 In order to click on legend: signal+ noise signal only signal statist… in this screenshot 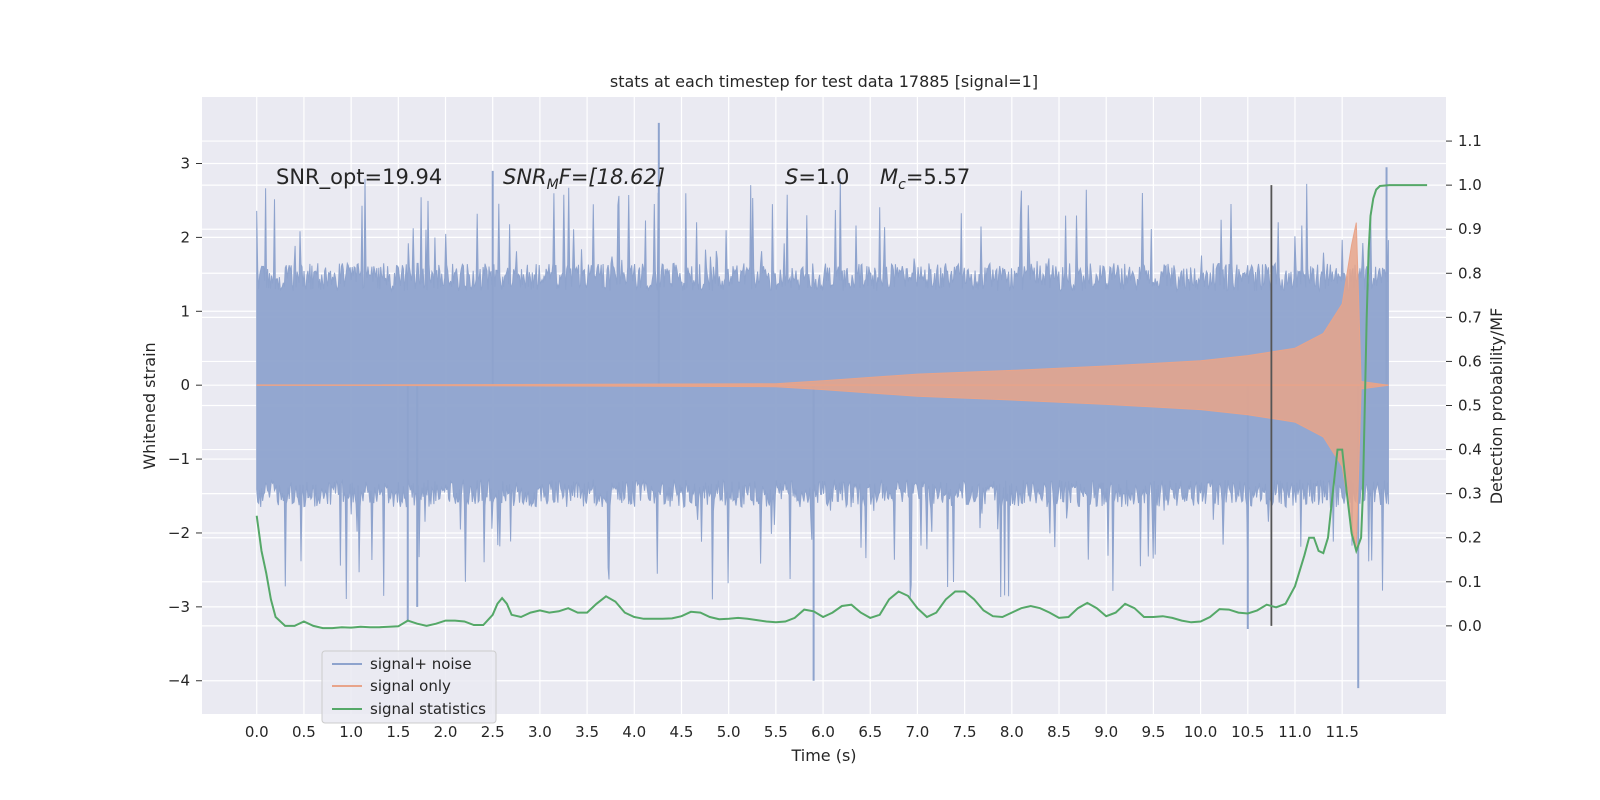, I will do `click(409, 687)`.